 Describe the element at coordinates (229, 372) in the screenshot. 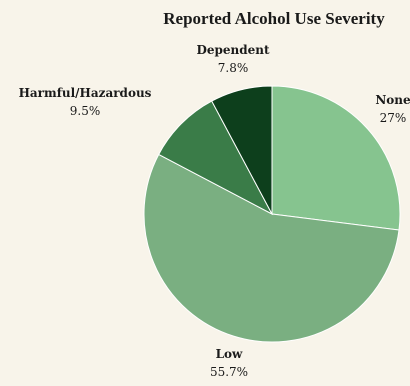

I see `slice-value-low: 55.7%` at that location.